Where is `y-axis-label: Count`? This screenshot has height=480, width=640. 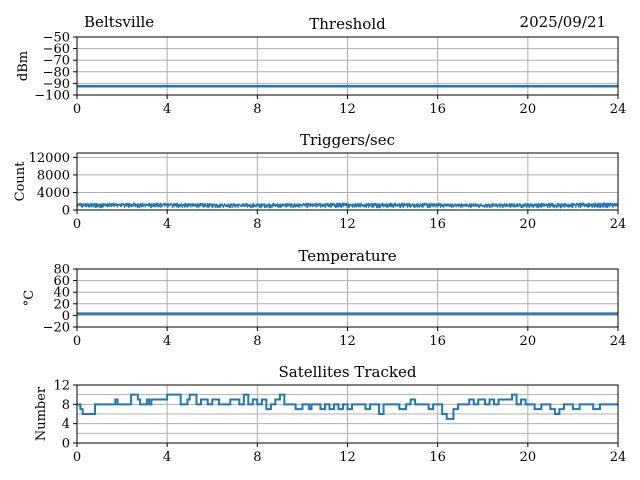
y-axis-label: Count is located at coordinates (20, 181).